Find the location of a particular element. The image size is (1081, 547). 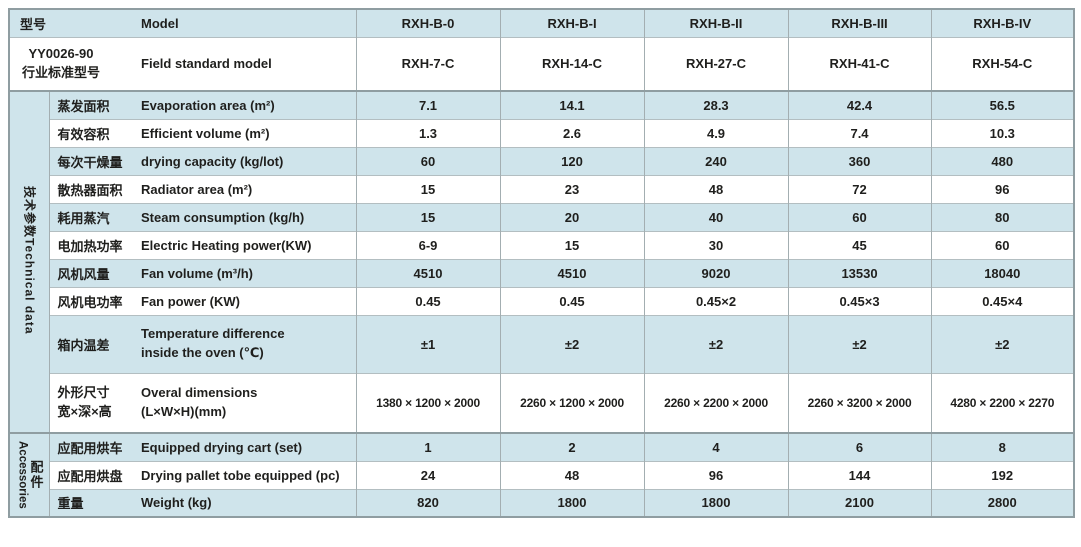

row-label-en: Model is located at coordinates (247, 22).